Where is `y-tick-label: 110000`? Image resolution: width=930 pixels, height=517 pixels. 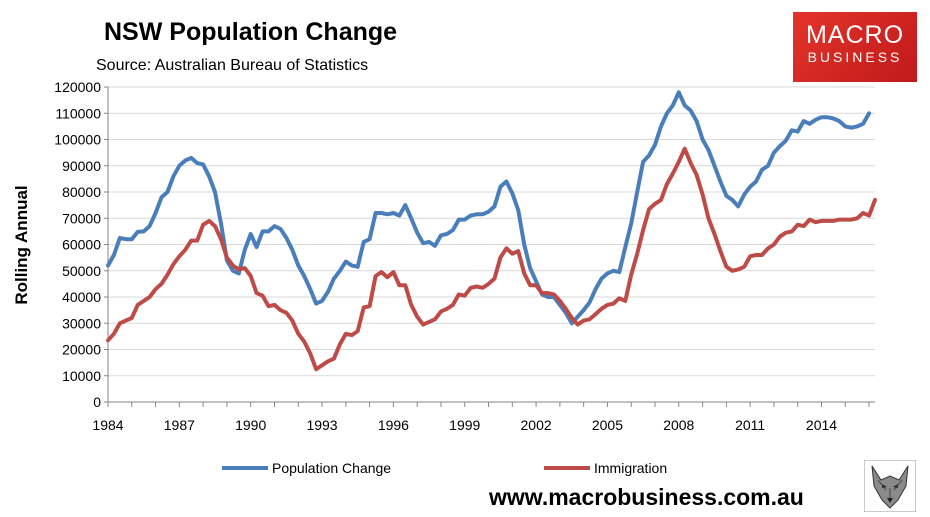
y-tick-label: 110000 is located at coordinates (78, 113).